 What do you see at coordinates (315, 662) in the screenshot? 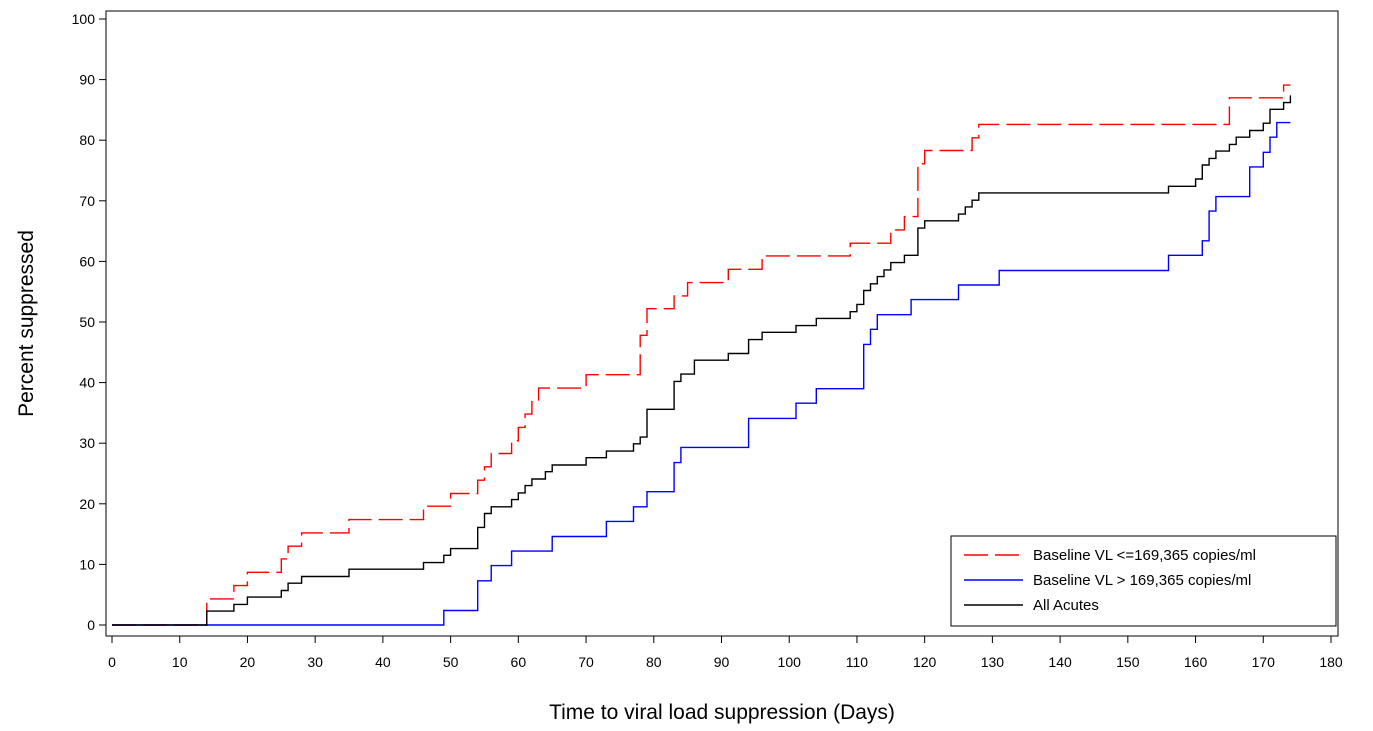
I see `x-tick-label: 30` at bounding box center [315, 662].